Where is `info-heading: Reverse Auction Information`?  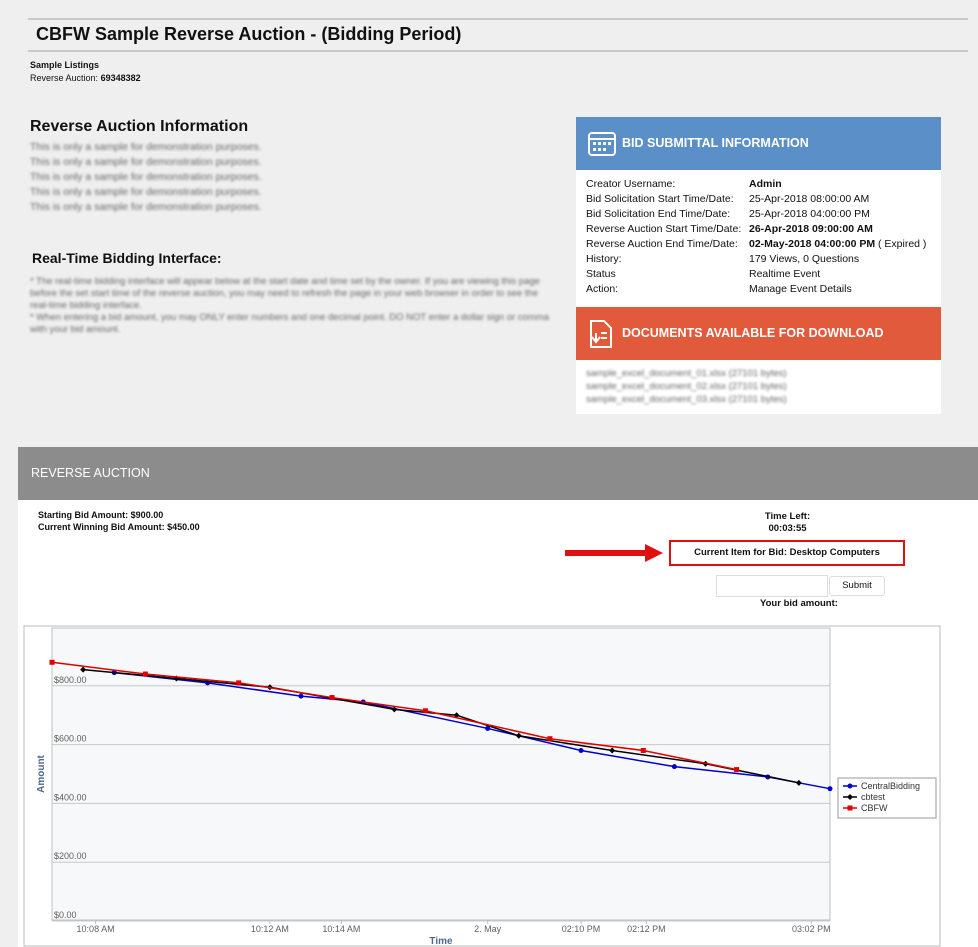
info-heading: Reverse Auction Information is located at coordinates (139, 126).